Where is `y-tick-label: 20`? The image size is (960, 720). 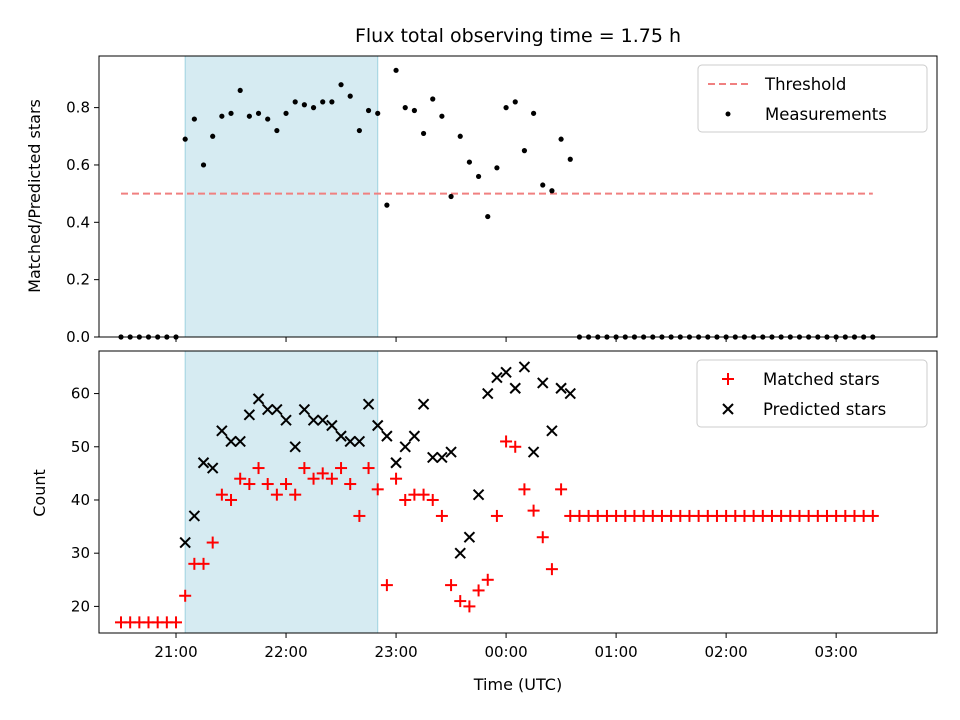 y-tick-label: 20 is located at coordinates (80, 606).